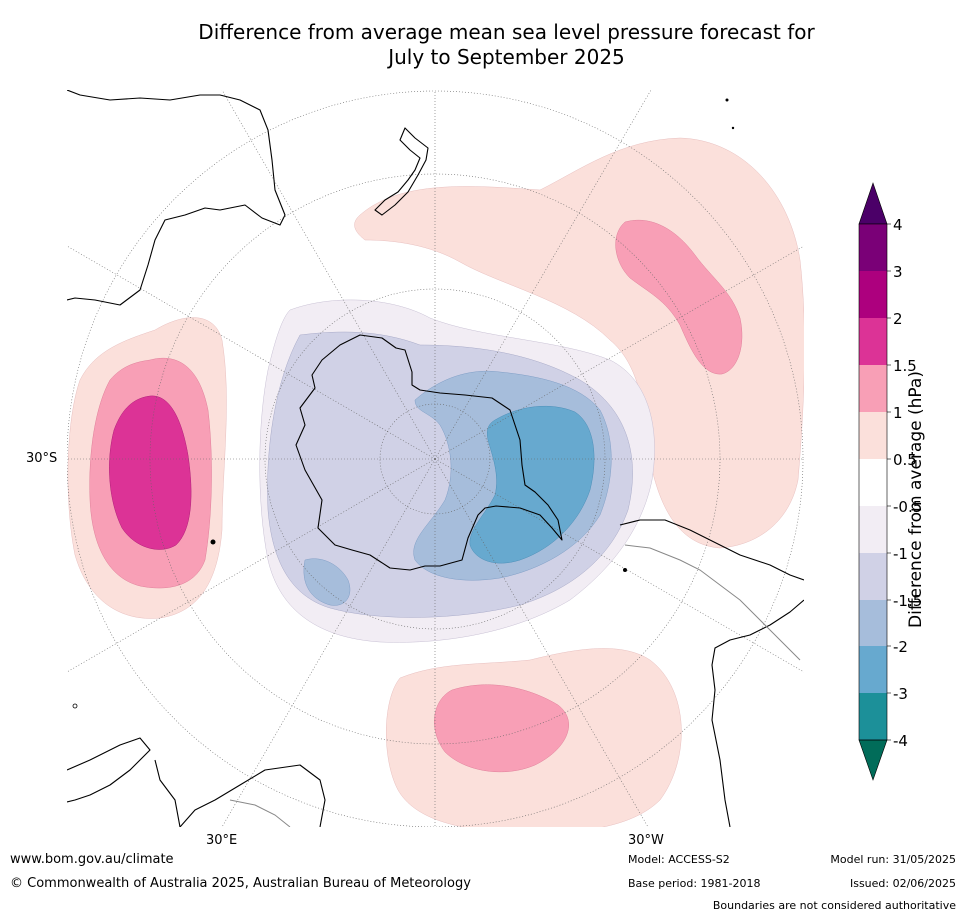 Image resolution: width=965 pixels, height=919 pixels. What do you see at coordinates (873, 623) in the screenshot?
I see `colorbar-segment-minus-1.5-minus-2` at bounding box center [873, 623].